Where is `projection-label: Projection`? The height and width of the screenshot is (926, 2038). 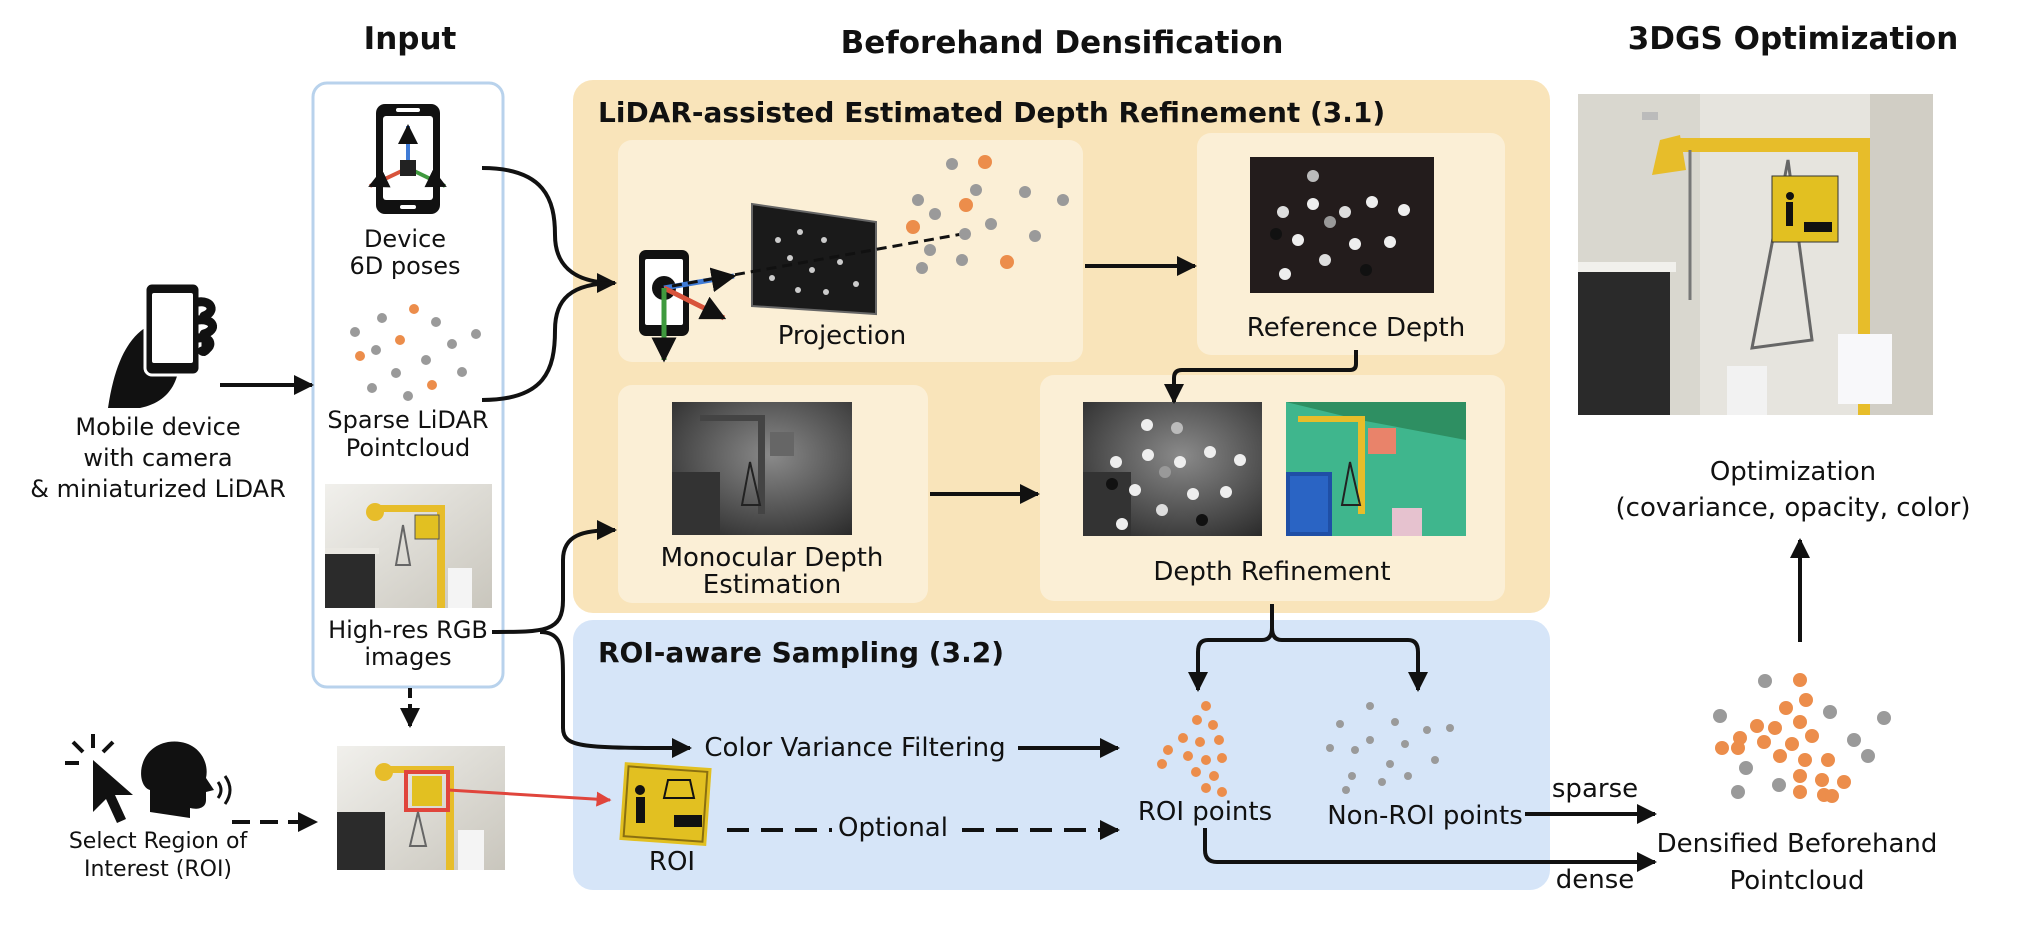
projection-label: Projection is located at coordinates (842, 336).